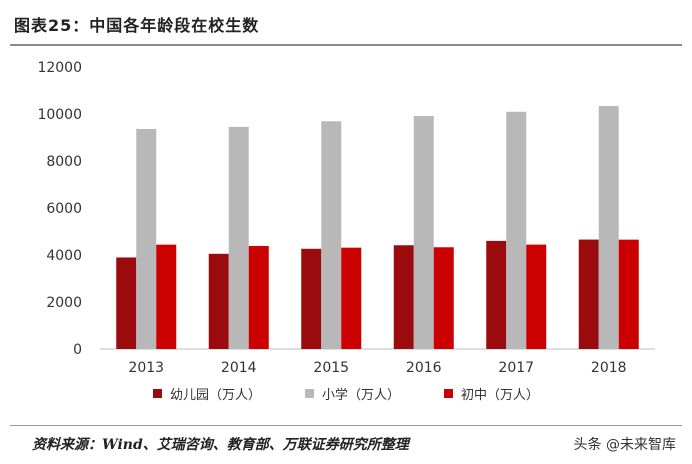 This screenshot has width=692, height=464. I want to click on legend-swatch-junior, so click(448, 393).